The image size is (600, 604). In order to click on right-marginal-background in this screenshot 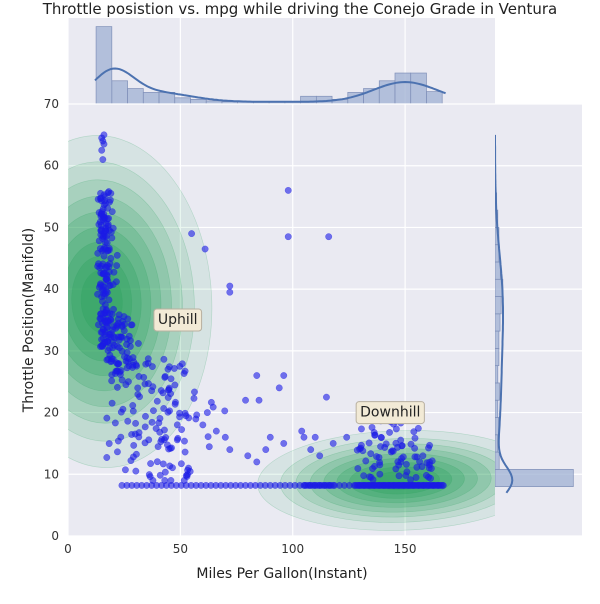, I will do `click(538, 320)`.